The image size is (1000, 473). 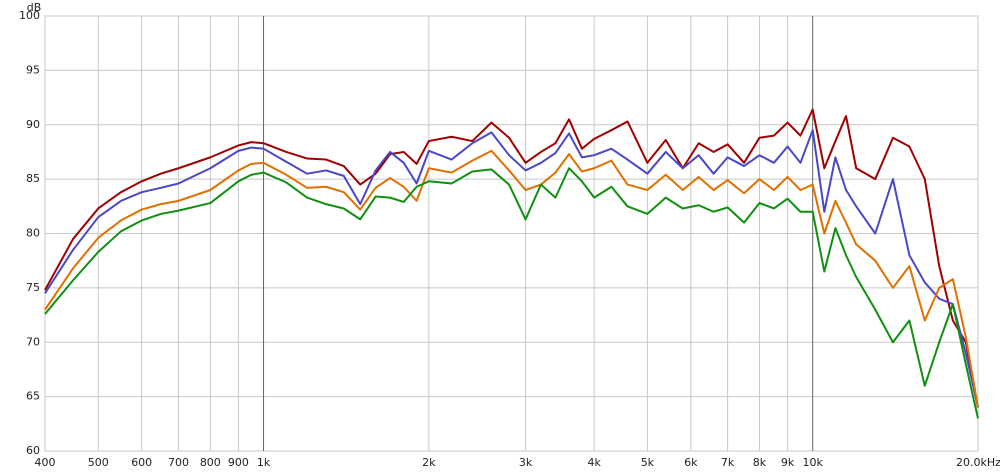 What do you see at coordinates (141, 462) in the screenshot?
I see `x-tick-label: 600` at bounding box center [141, 462].